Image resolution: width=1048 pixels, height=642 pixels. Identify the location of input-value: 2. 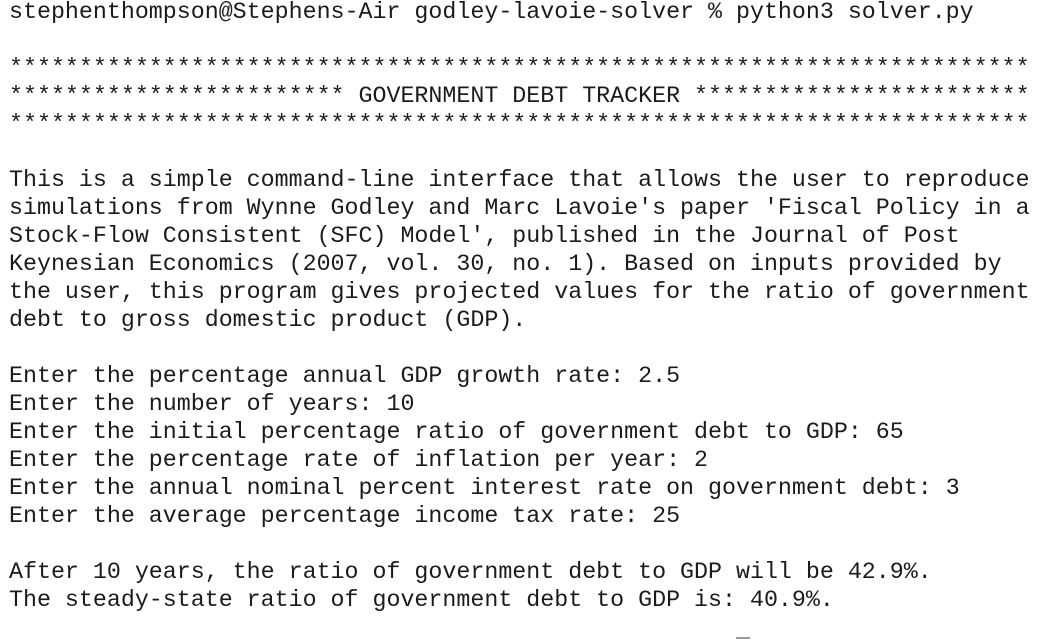
(701, 460).